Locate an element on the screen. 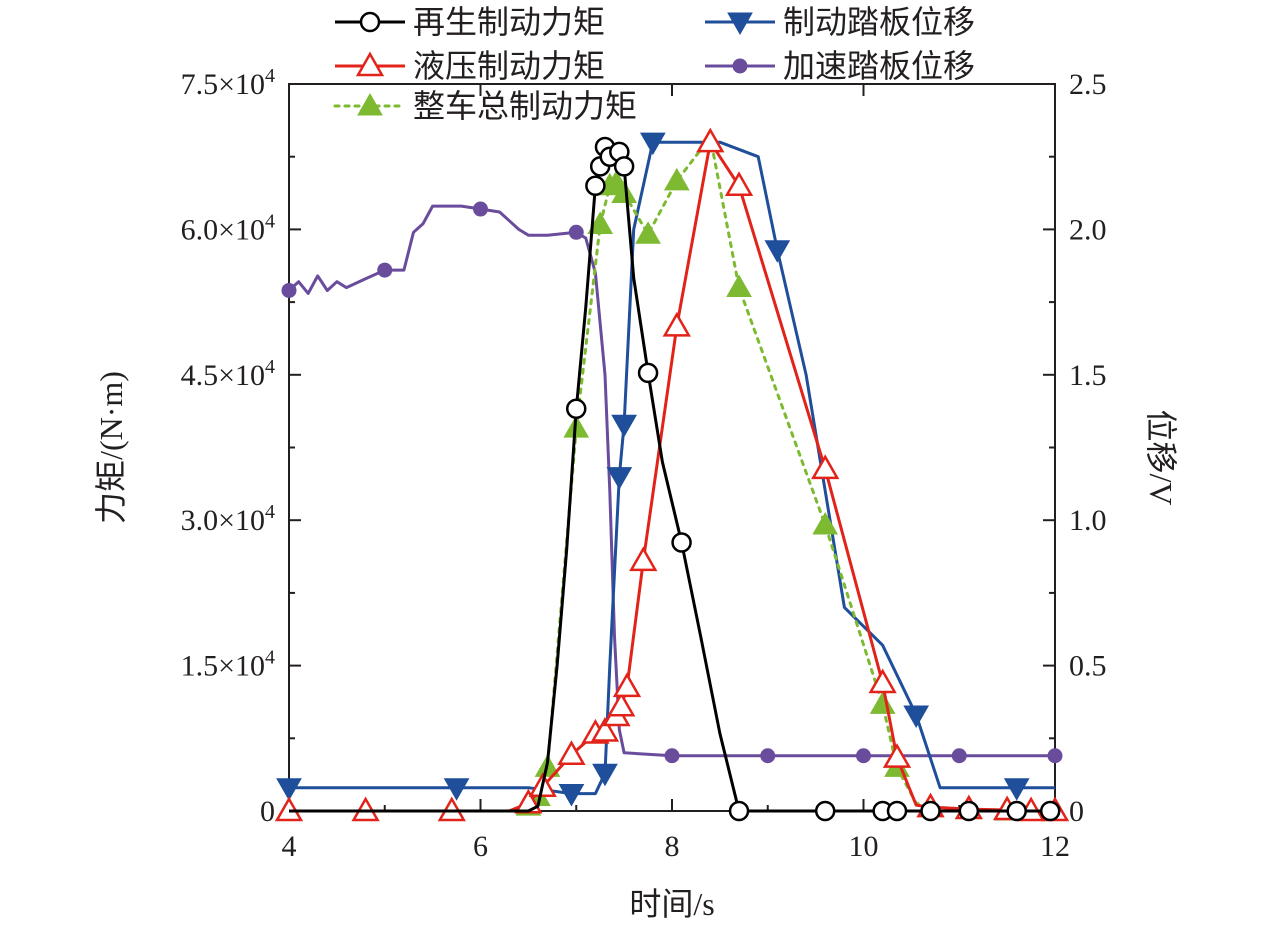  legend-label: 再生制动力矩 is located at coordinates (509, 22).